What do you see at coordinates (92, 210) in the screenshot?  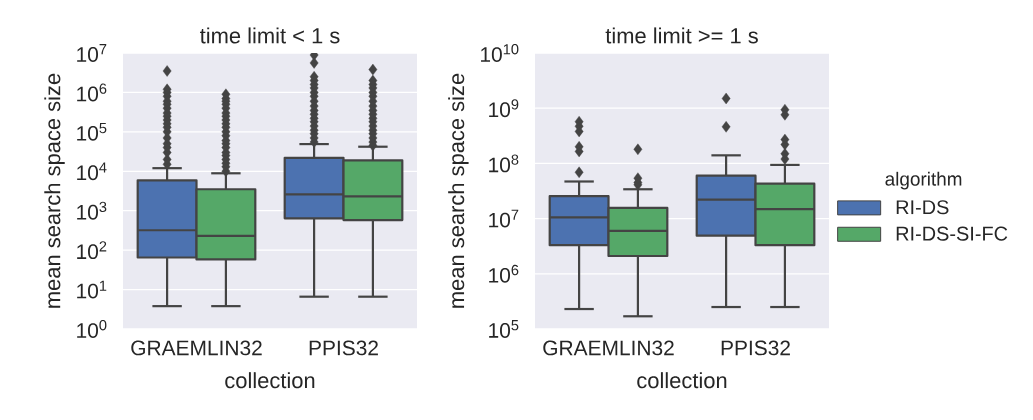 I see `y-tick-label: 10$^{3}$` at bounding box center [92, 210].